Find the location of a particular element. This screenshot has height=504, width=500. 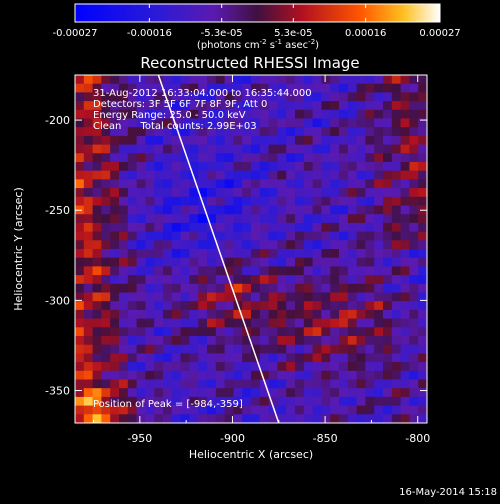

colorbar-tick-label: 5.3e-05 is located at coordinates (293, 33).